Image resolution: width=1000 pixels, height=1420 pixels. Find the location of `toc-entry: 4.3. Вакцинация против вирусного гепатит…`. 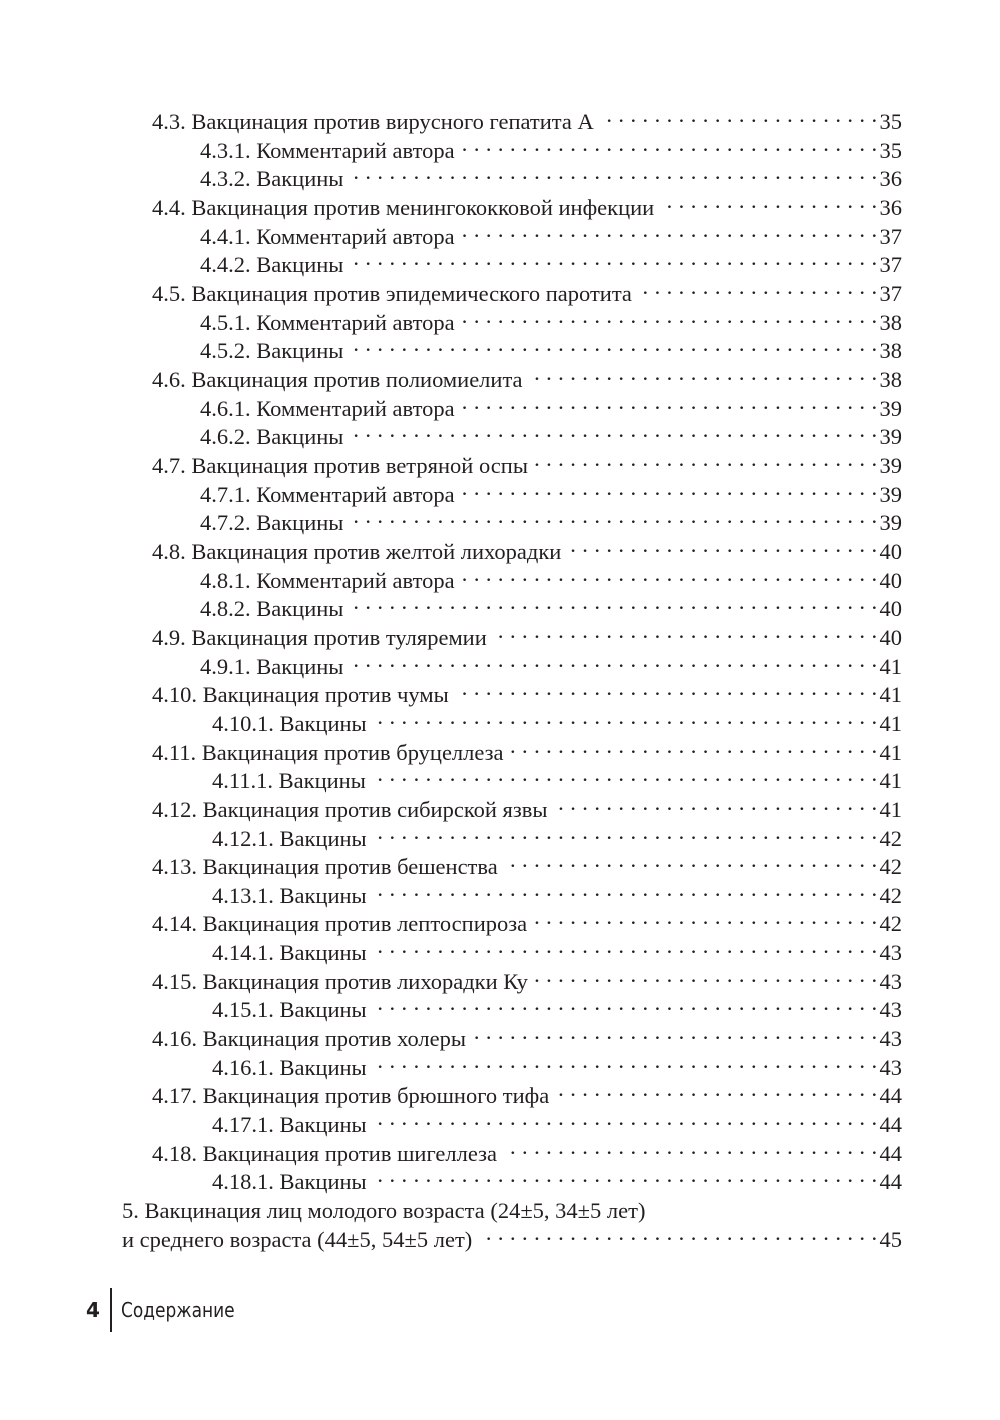

toc-entry: 4.3. Вакцинация против вирусного гепатит… is located at coordinates (527, 117).